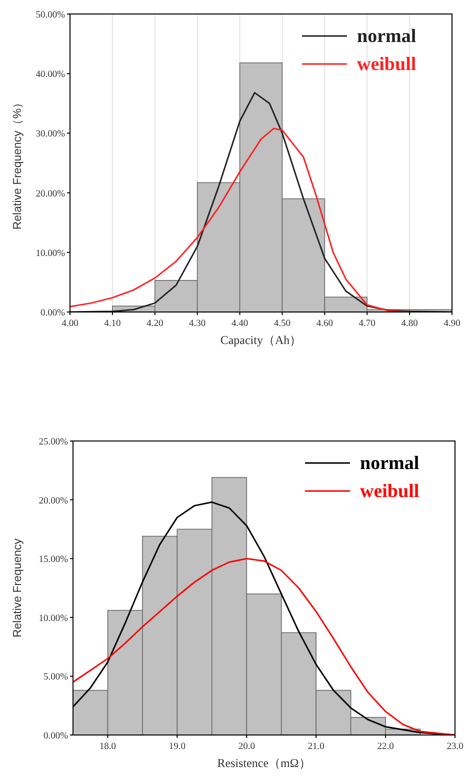 Image resolution: width=471 pixels, height=778 pixels. I want to click on x-tick-label: 4.70, so click(367, 324).